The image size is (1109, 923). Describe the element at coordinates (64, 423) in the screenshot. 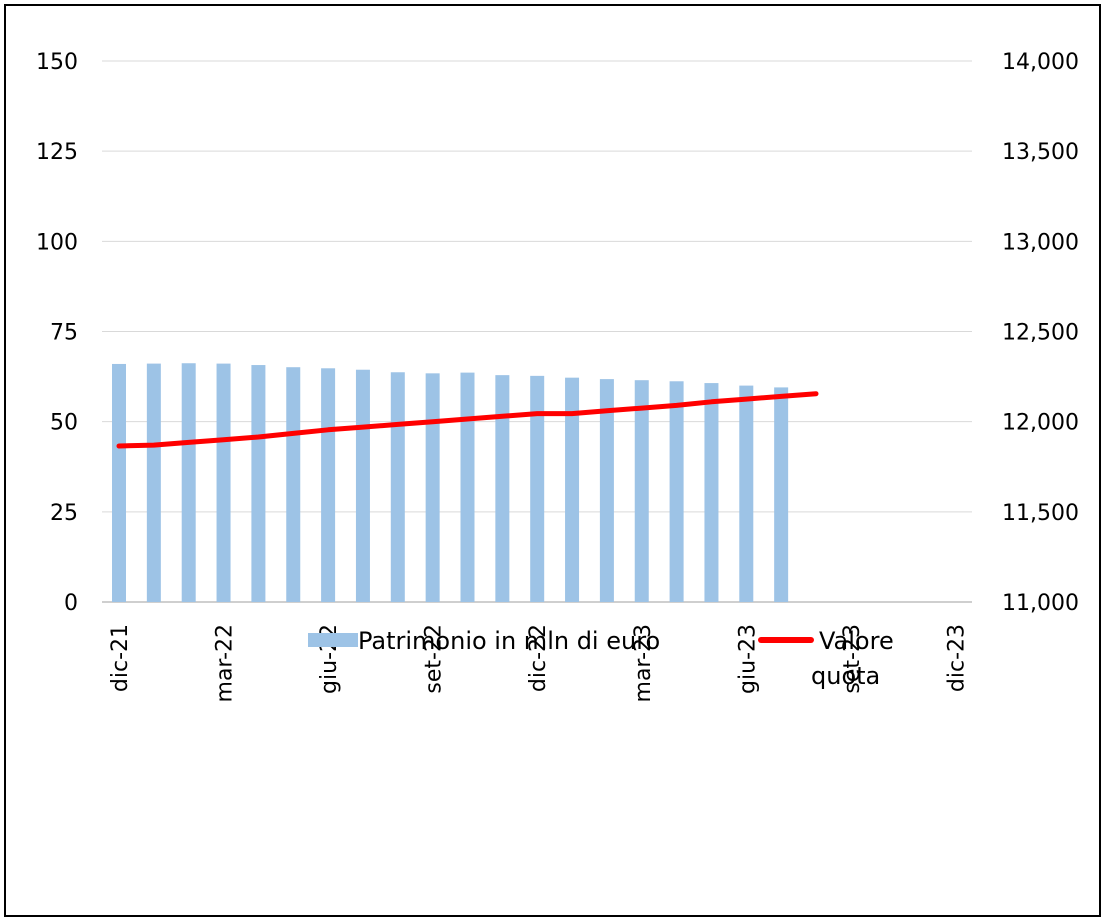

I see `y-left-tick-label: 50` at that location.